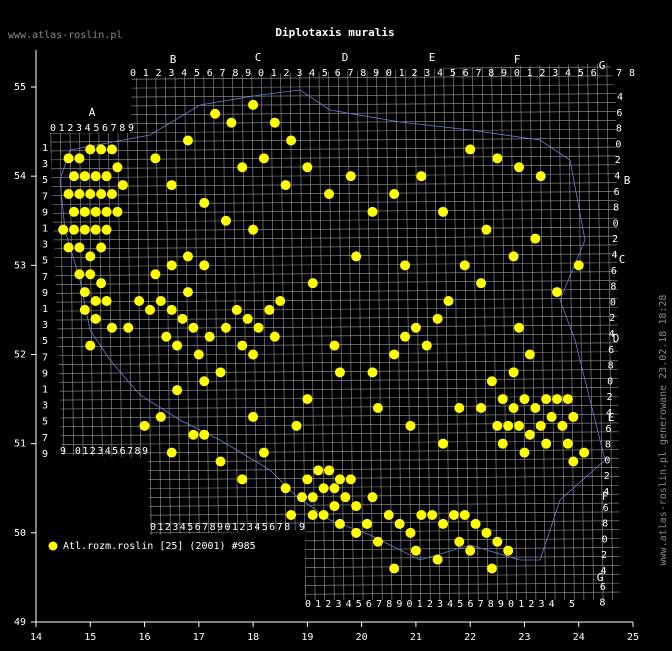 Image resolution: width=672 pixels, height=651 pixels. Describe the element at coordinates (607, 460) in the screenshot. I see `grid-digit: 0` at that location.